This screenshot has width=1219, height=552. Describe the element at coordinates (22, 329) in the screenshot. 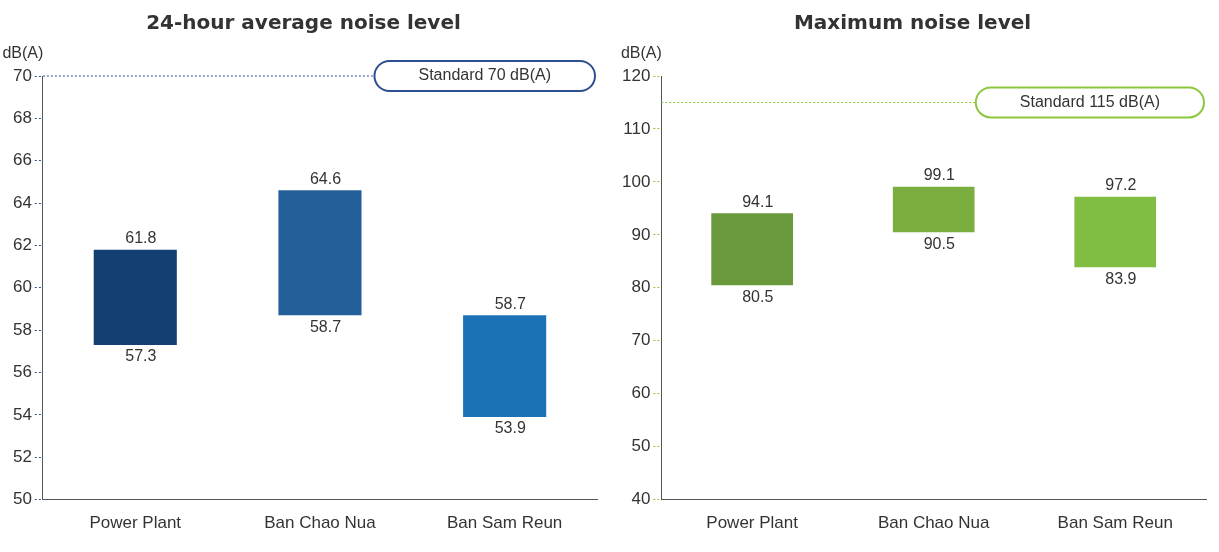

I see `y-tick-label: 58` at that location.